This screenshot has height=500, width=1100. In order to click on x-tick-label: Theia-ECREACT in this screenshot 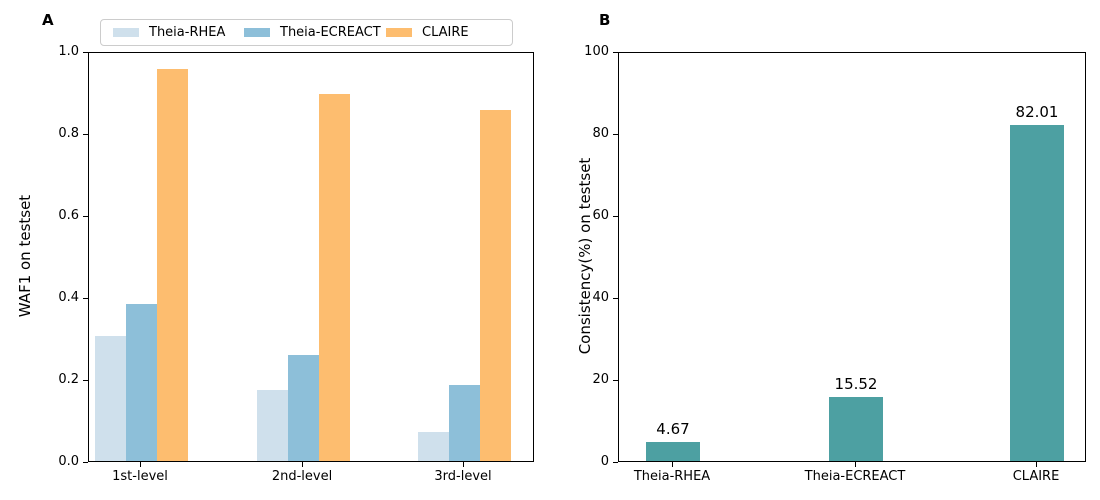, I will do `click(855, 476)`.